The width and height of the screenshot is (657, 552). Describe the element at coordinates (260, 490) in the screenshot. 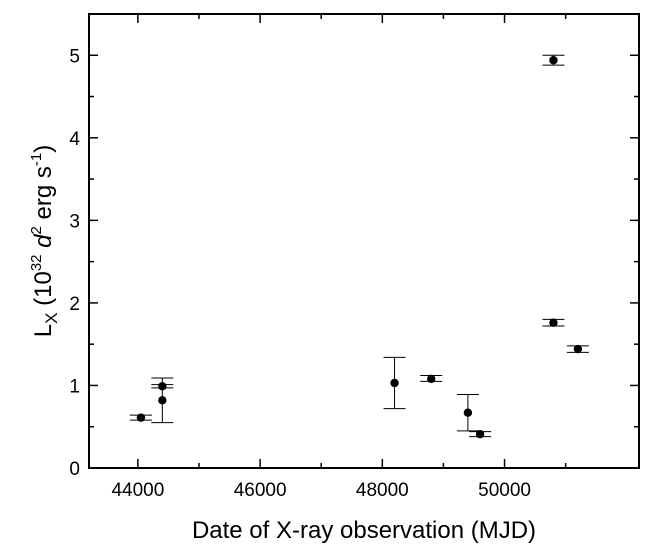

I see `x-tick-label: 46000` at that location.